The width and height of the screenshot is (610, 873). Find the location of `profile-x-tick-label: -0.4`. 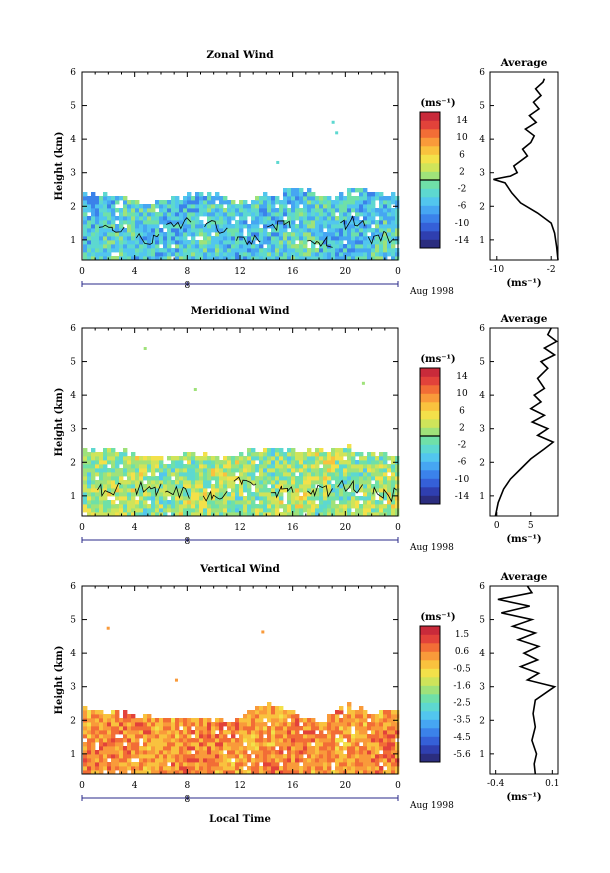

profile-x-tick-label: -0.4 is located at coordinates (496, 784).